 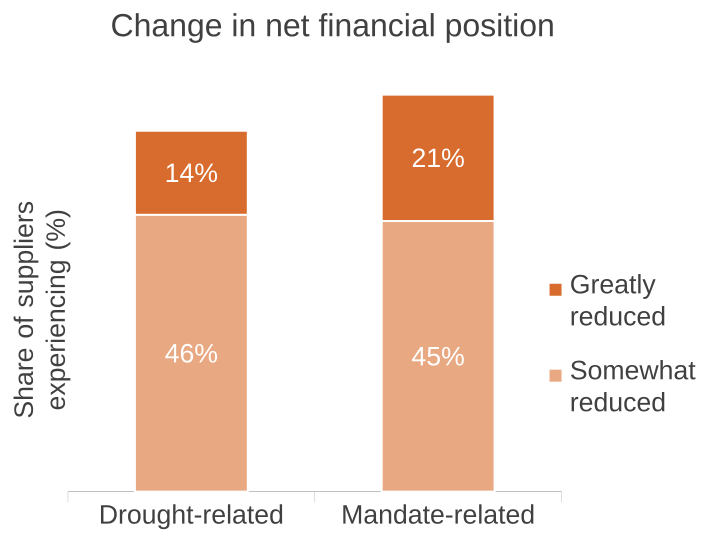 What do you see at coordinates (332, 28) in the screenshot?
I see `chart-title: Change in net financial position` at bounding box center [332, 28].